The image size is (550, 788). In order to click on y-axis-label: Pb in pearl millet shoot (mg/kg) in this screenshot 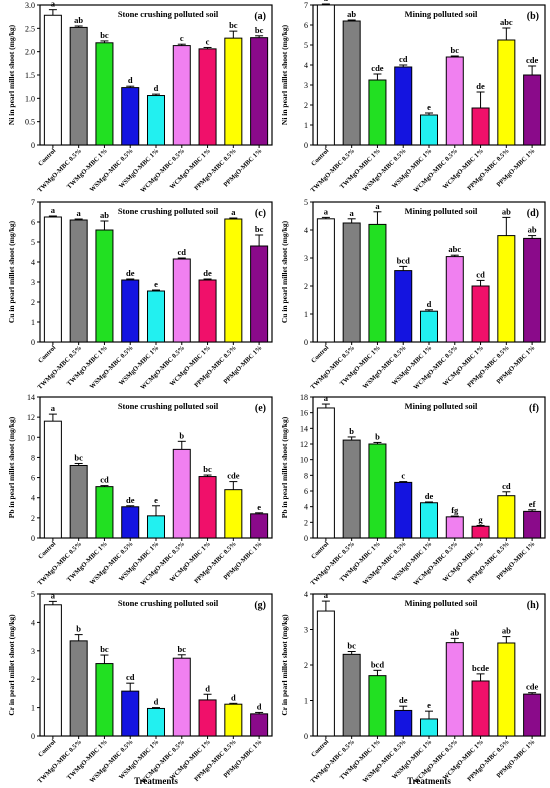, I will do `click(284, 467)`.